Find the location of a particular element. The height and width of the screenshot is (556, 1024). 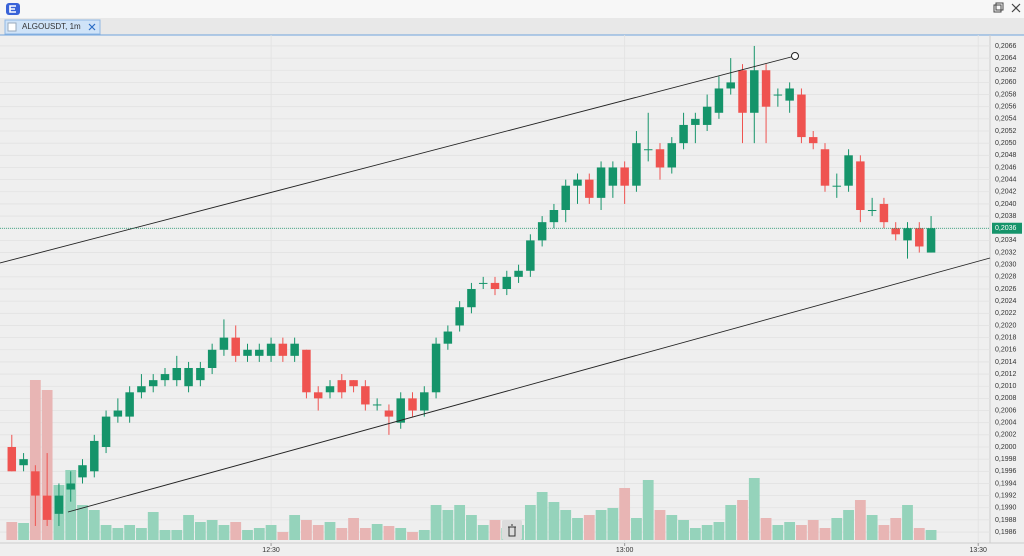

y-tick-label: 0,2014 is located at coordinates (1006, 362).